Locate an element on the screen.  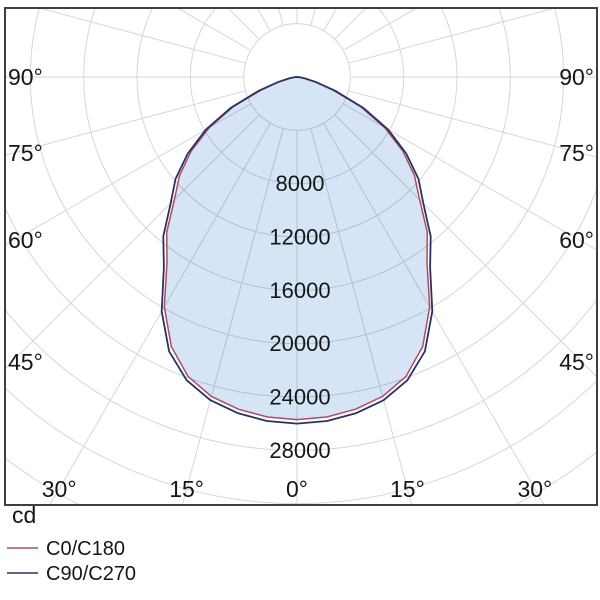
ring-label-8000: 8000 is located at coordinates (300, 183).